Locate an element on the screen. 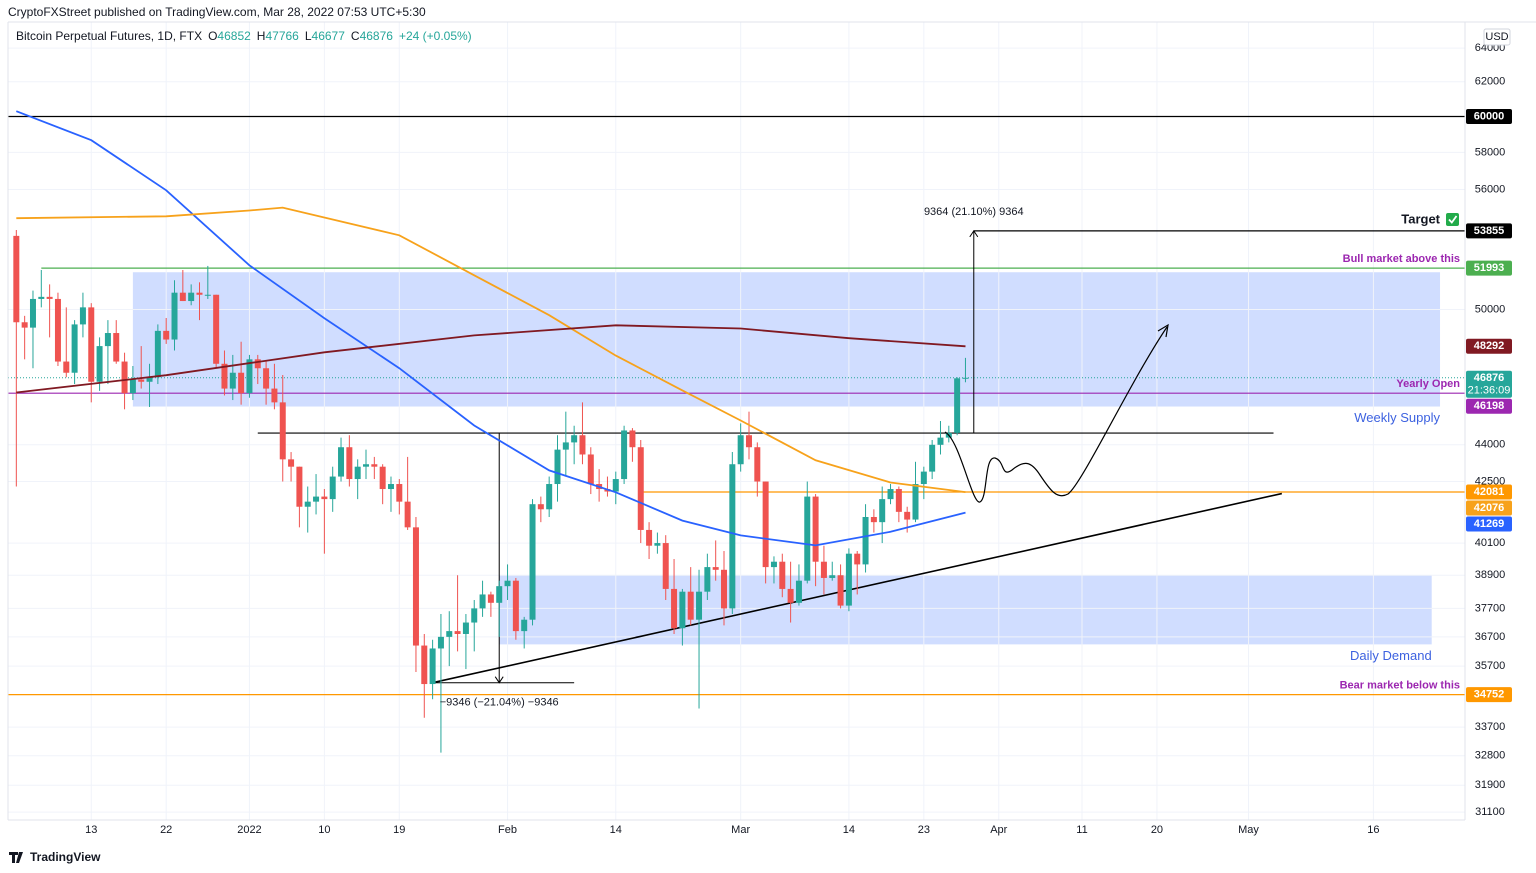  currency-box is located at coordinates (1497, 37).